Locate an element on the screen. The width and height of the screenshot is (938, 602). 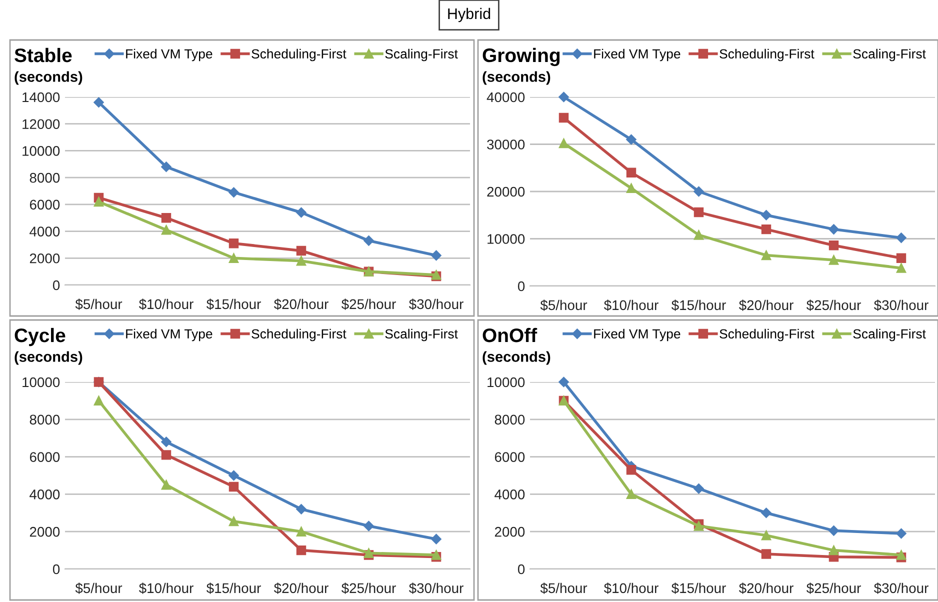
chart-title: Cycle is located at coordinates (40, 337).